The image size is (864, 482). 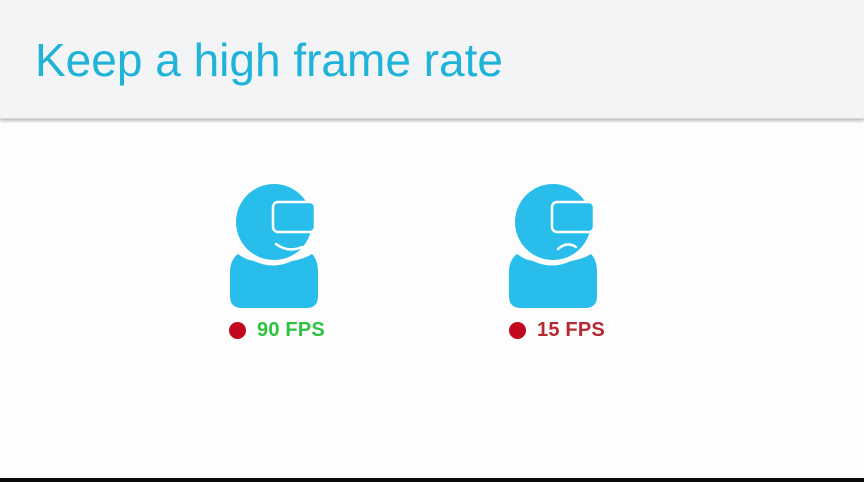 I want to click on happy-mouth, so click(x=289, y=246).